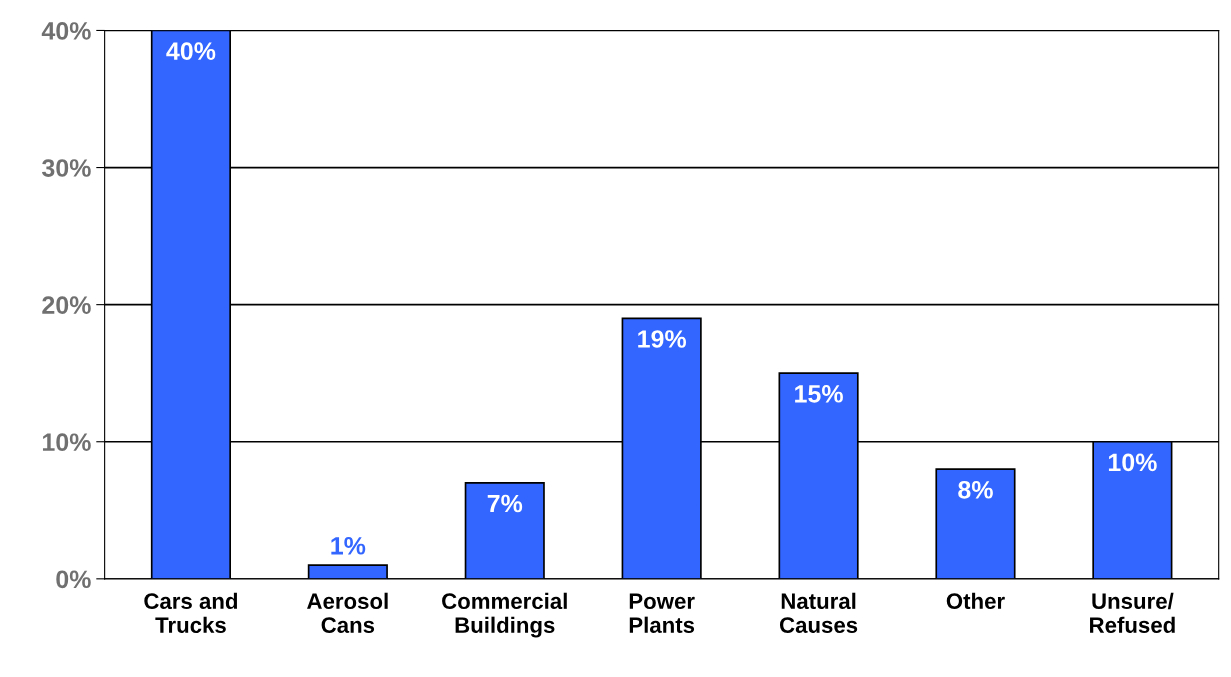 This screenshot has height=677, width=1231. Describe the element at coordinates (66, 168) in the screenshot. I see `y-tick-label: 30%` at that location.